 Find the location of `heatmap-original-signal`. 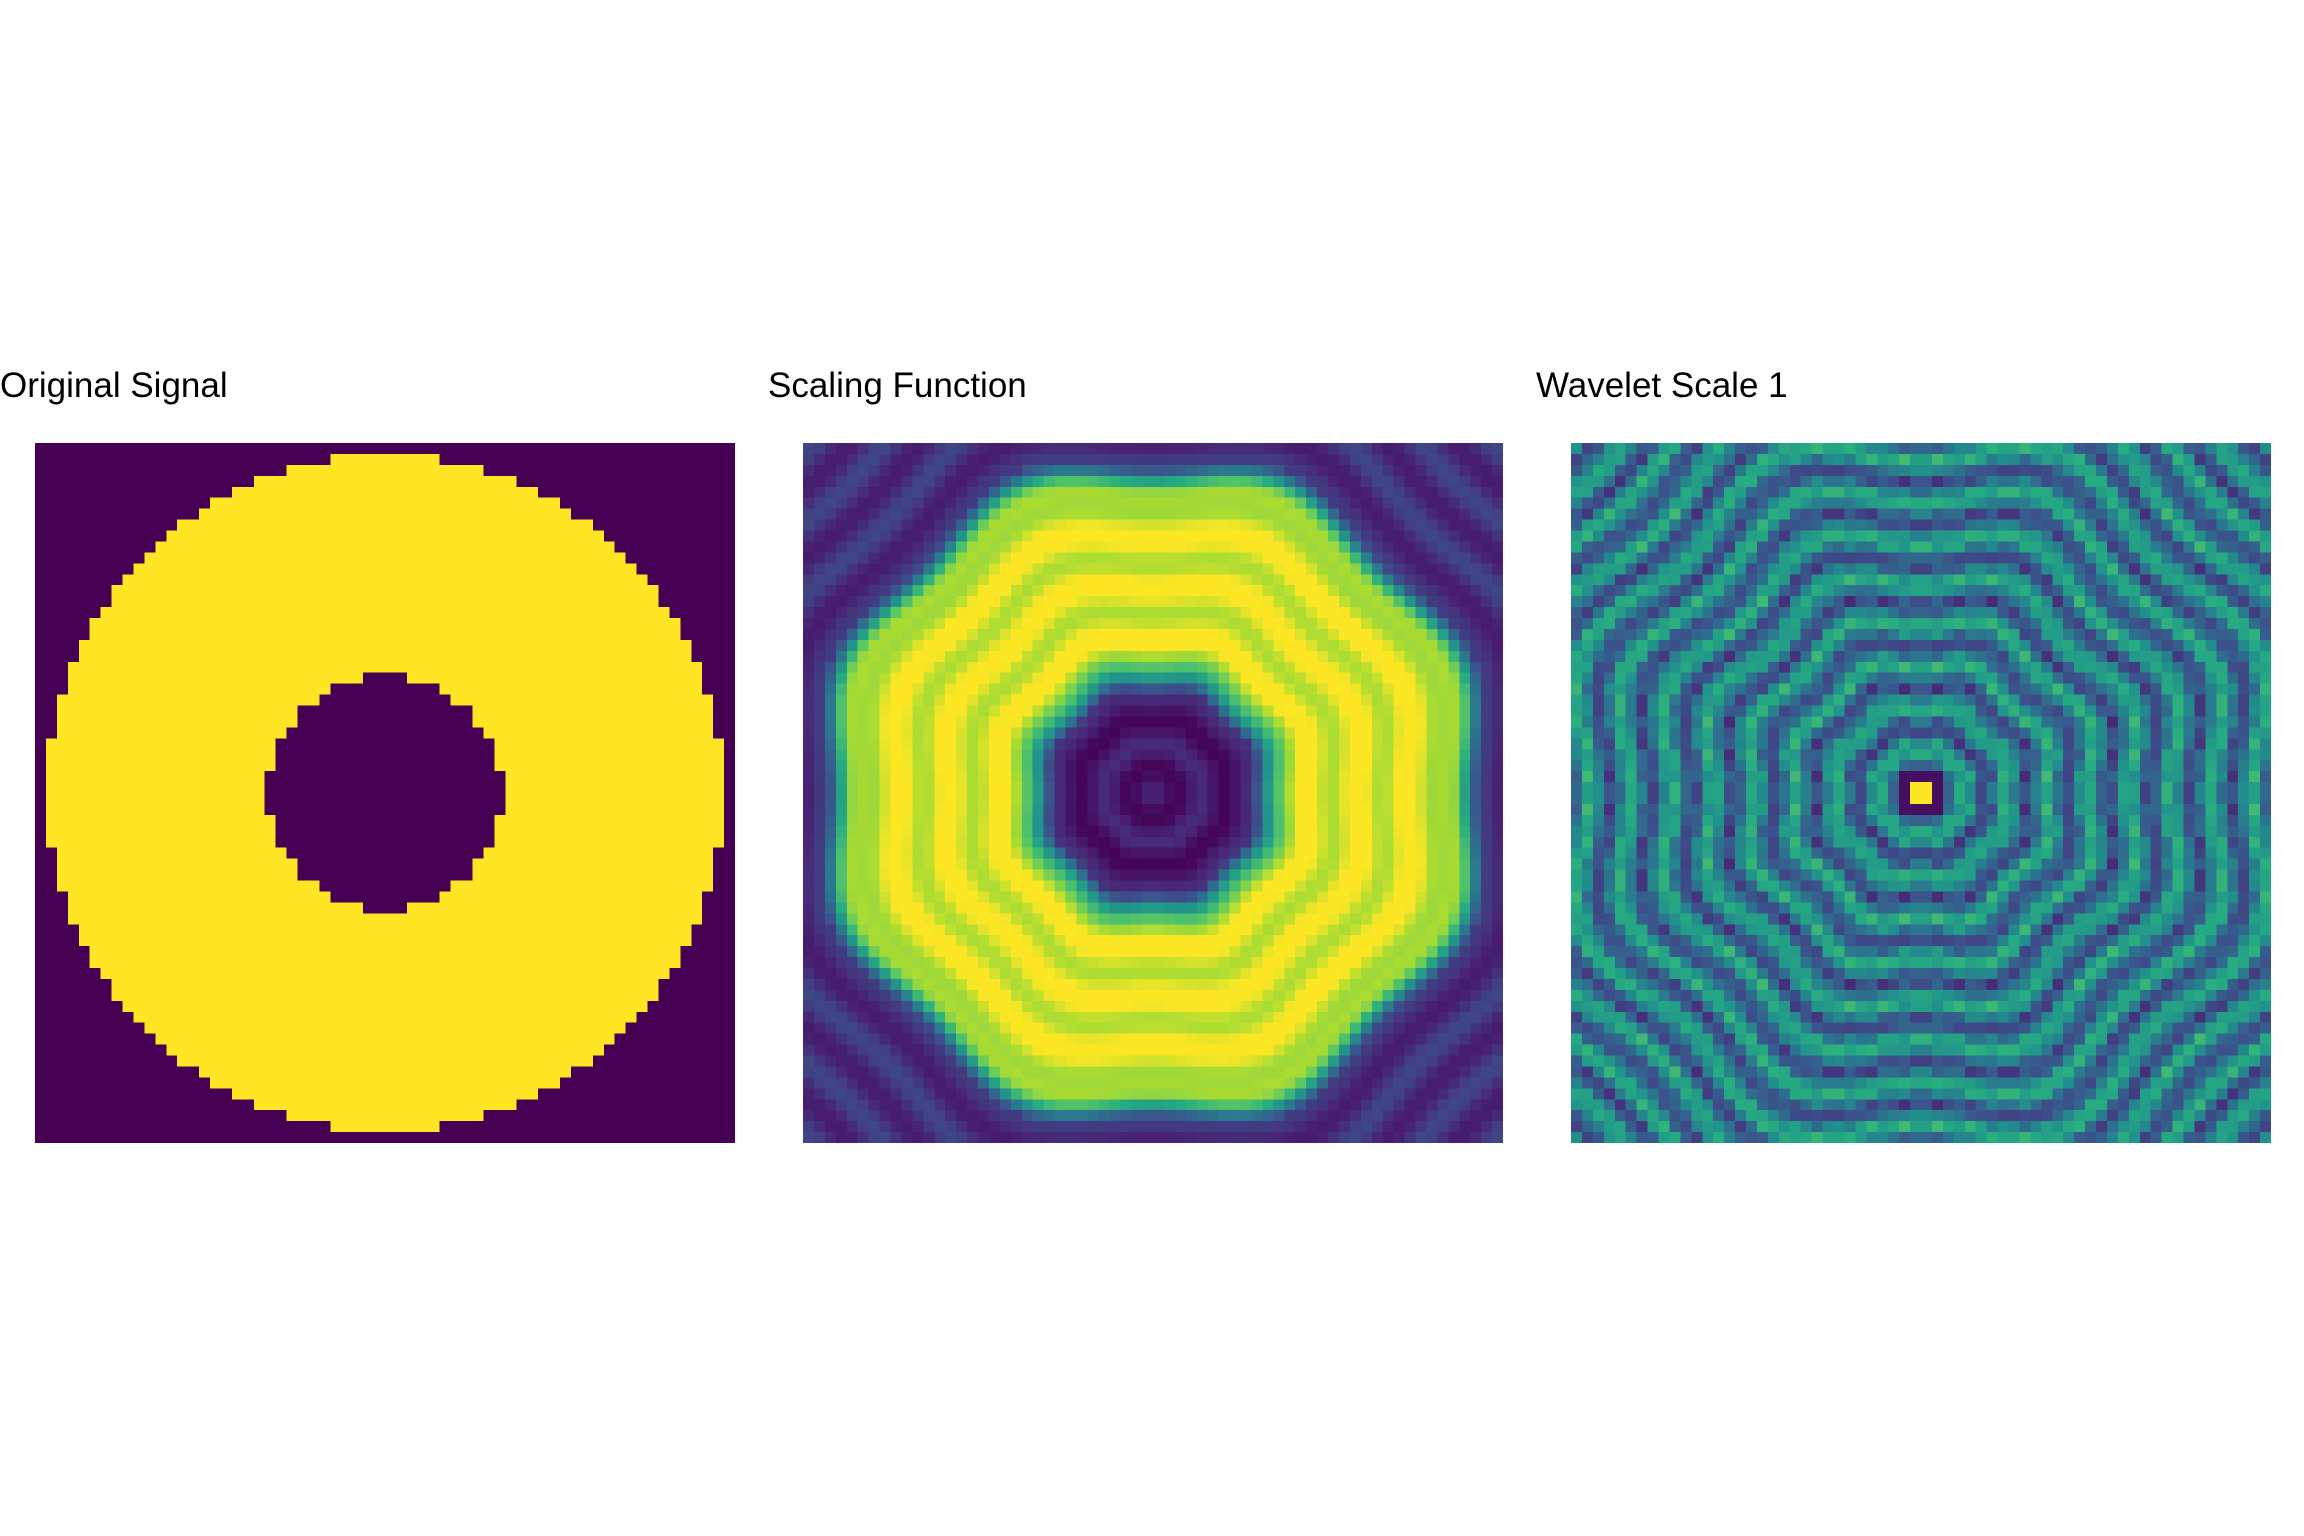

heatmap-original-signal is located at coordinates (385, 793).